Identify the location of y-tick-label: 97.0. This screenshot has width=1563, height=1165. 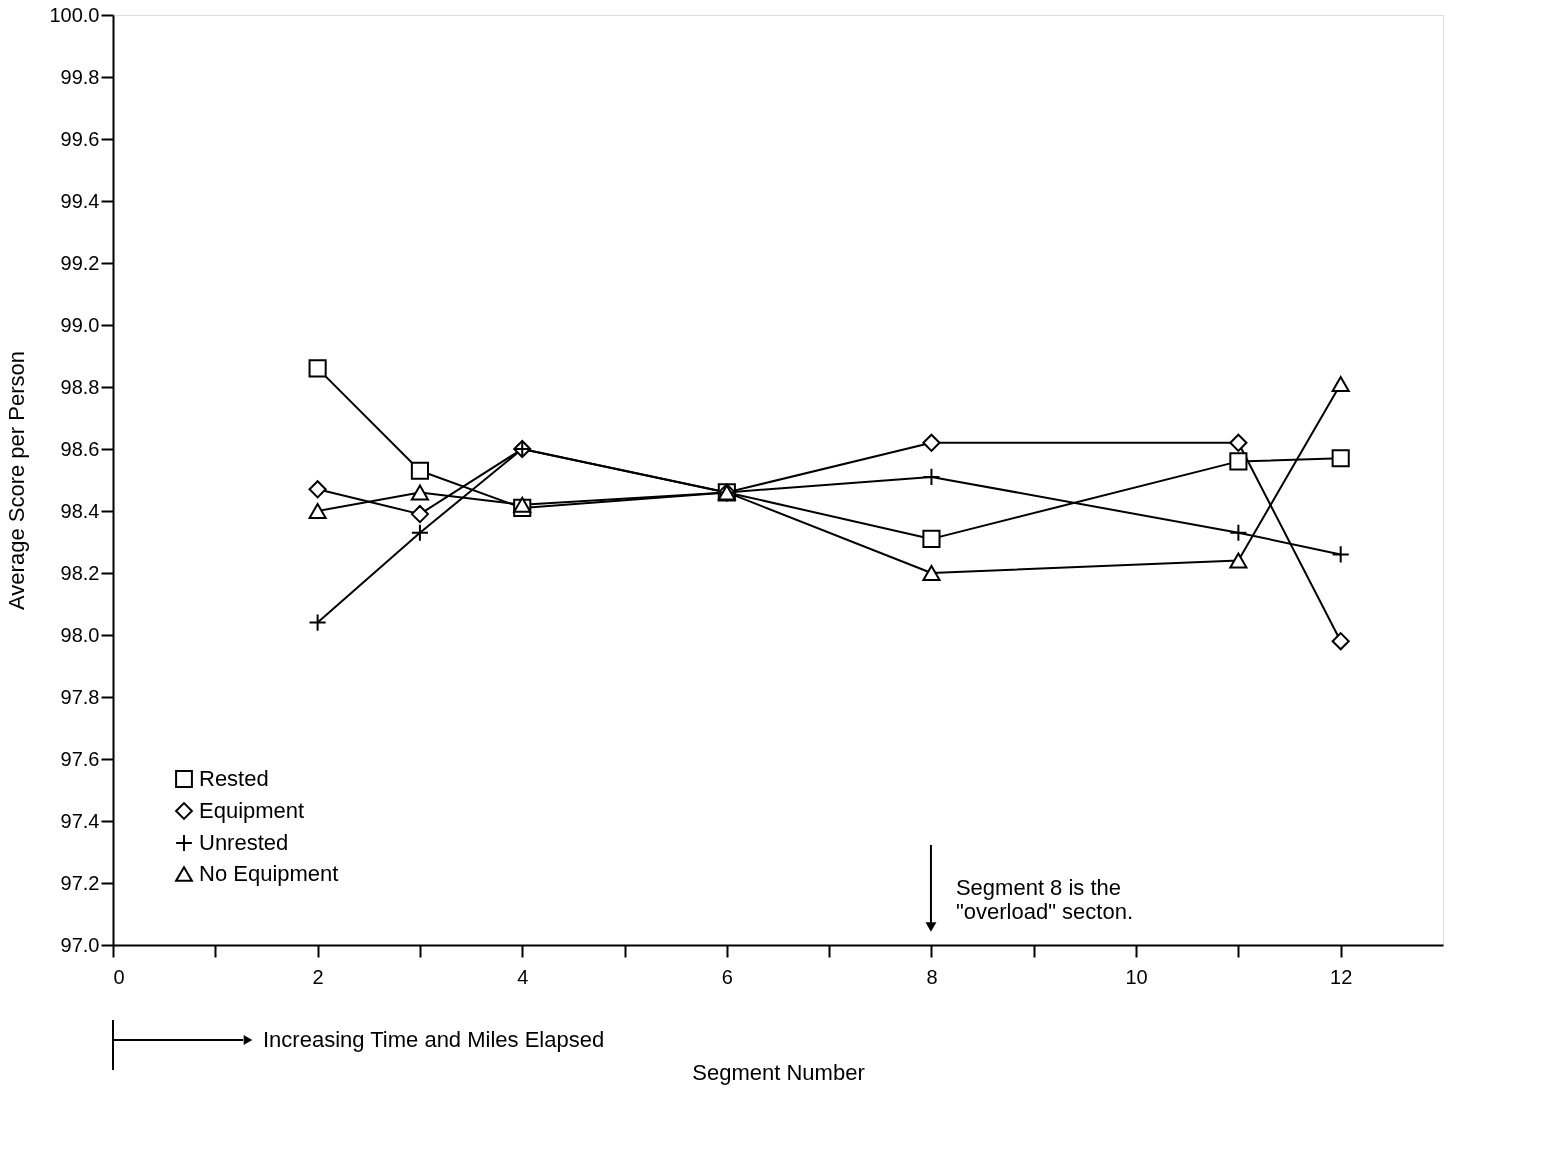
(80, 944).